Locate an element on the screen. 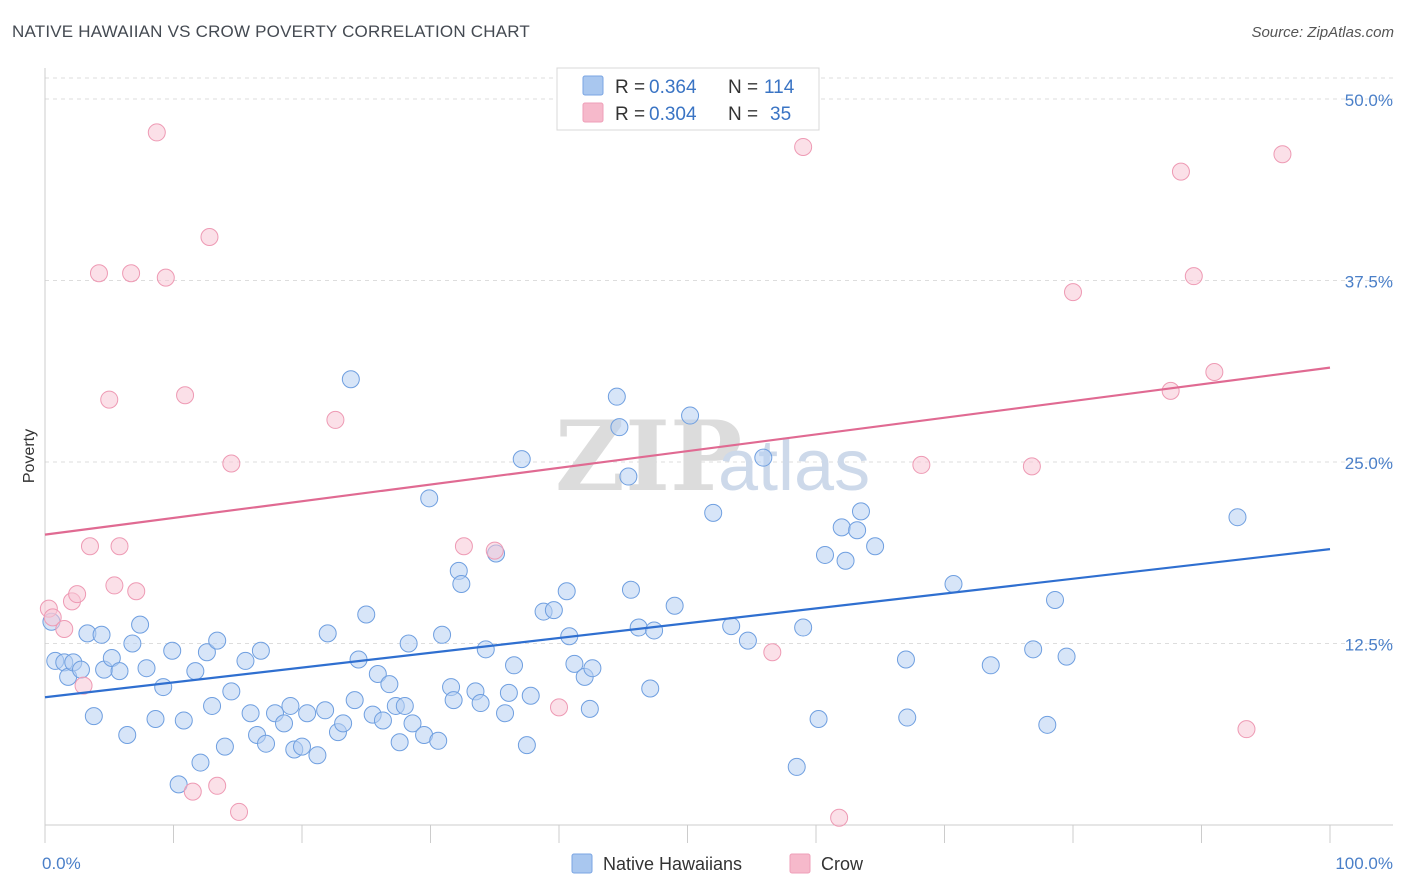  y-tick-label: 37.5% is located at coordinates (1369, 282).